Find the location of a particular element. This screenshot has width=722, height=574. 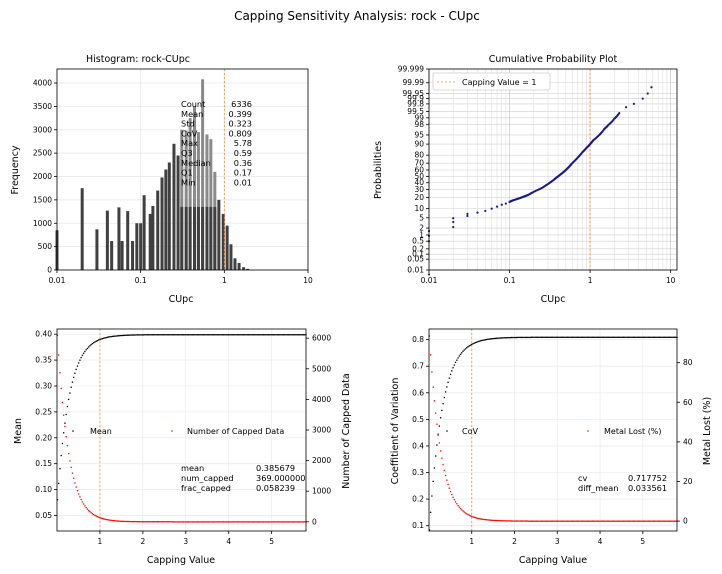

cov-frame is located at coordinates (553, 430).